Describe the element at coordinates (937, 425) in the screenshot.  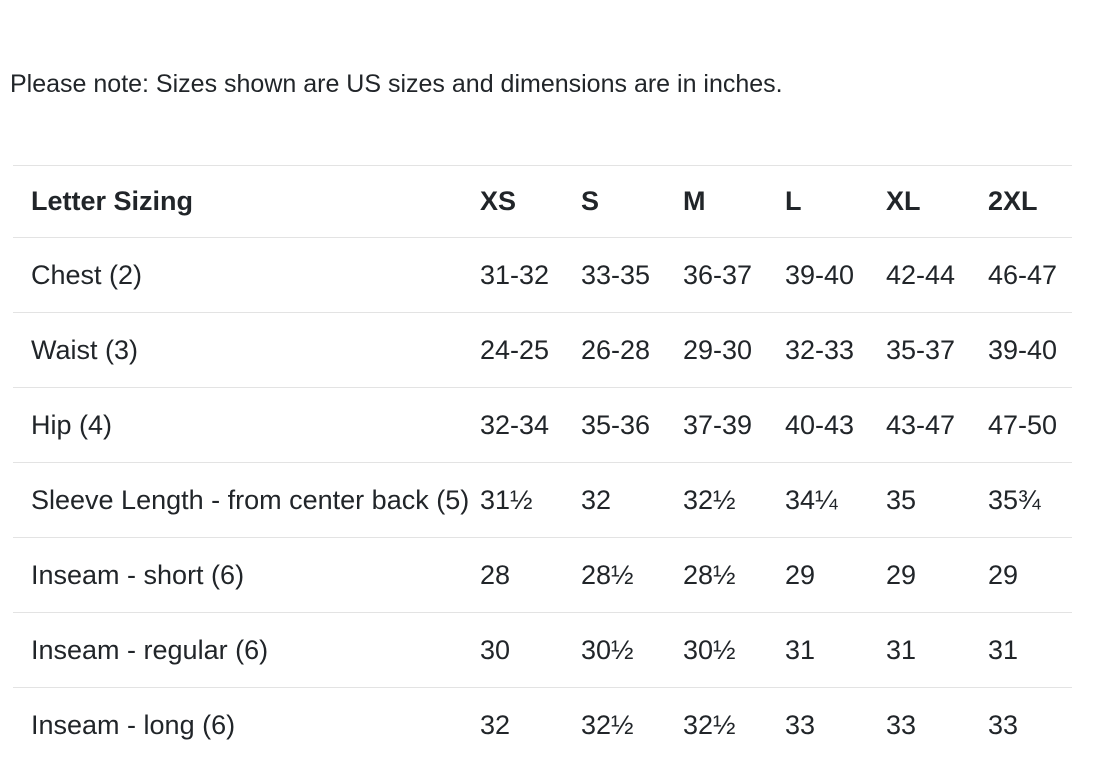
I see `size-value-cell: 43-47` at that location.